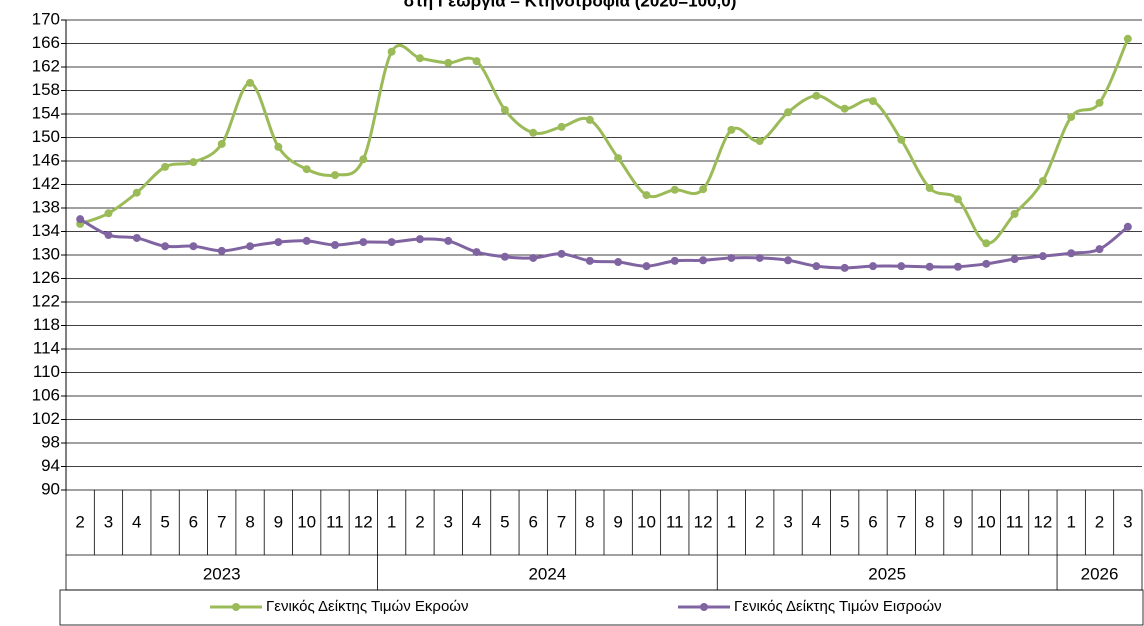 The image size is (1144, 626). I want to click on y-tick-label: 138, so click(46, 206).